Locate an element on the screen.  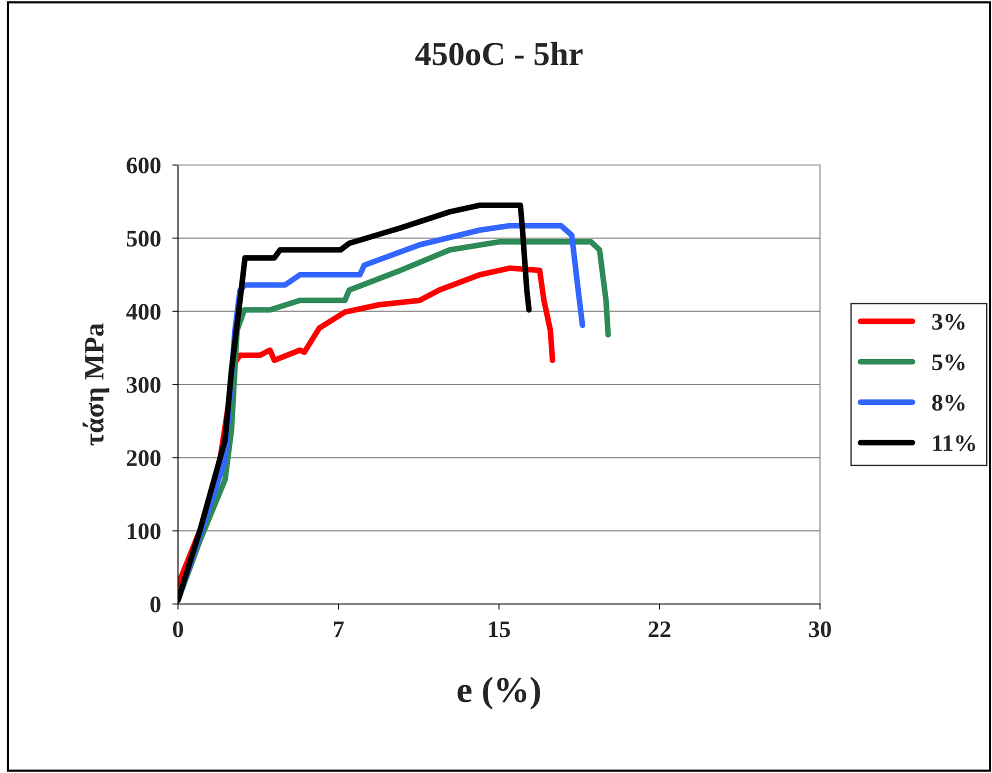
y-tick-label: 400 is located at coordinates (143, 312).